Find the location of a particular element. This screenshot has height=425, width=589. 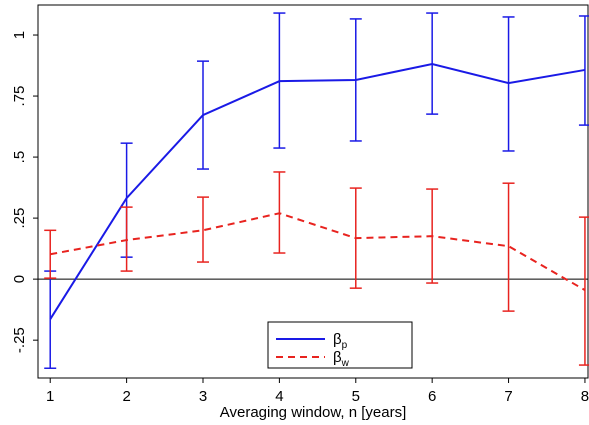

x-tick-label: 2 is located at coordinates (126, 396).